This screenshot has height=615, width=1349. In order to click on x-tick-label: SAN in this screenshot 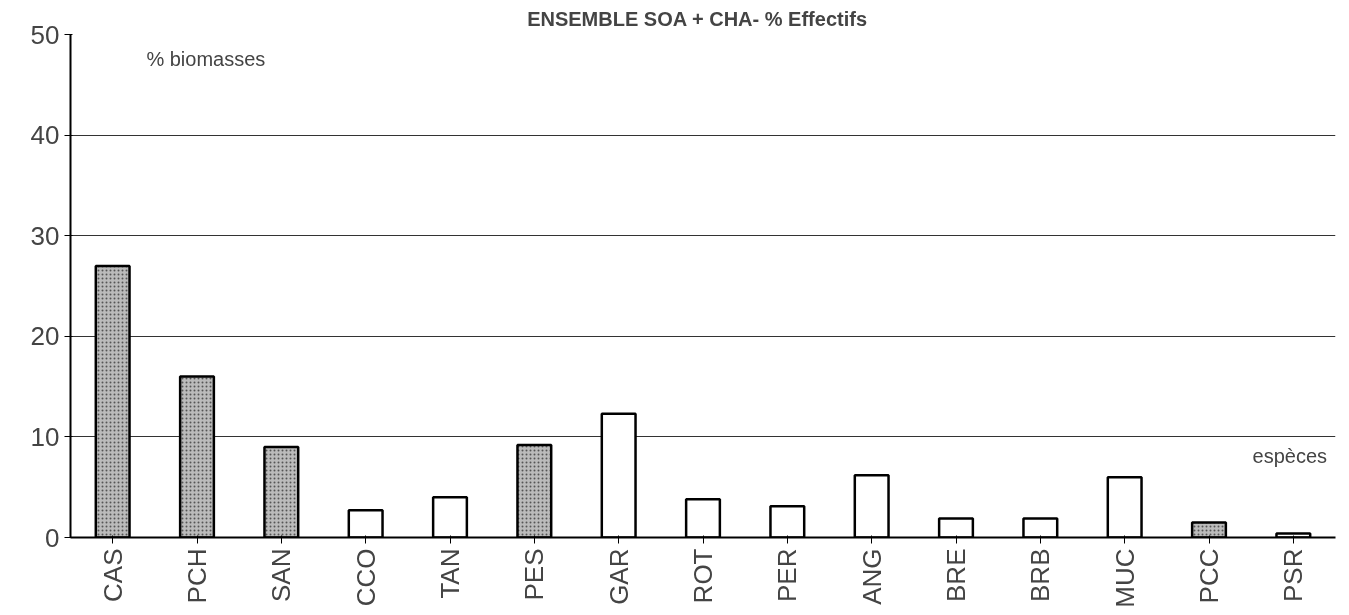, I will do `click(281, 575)`.